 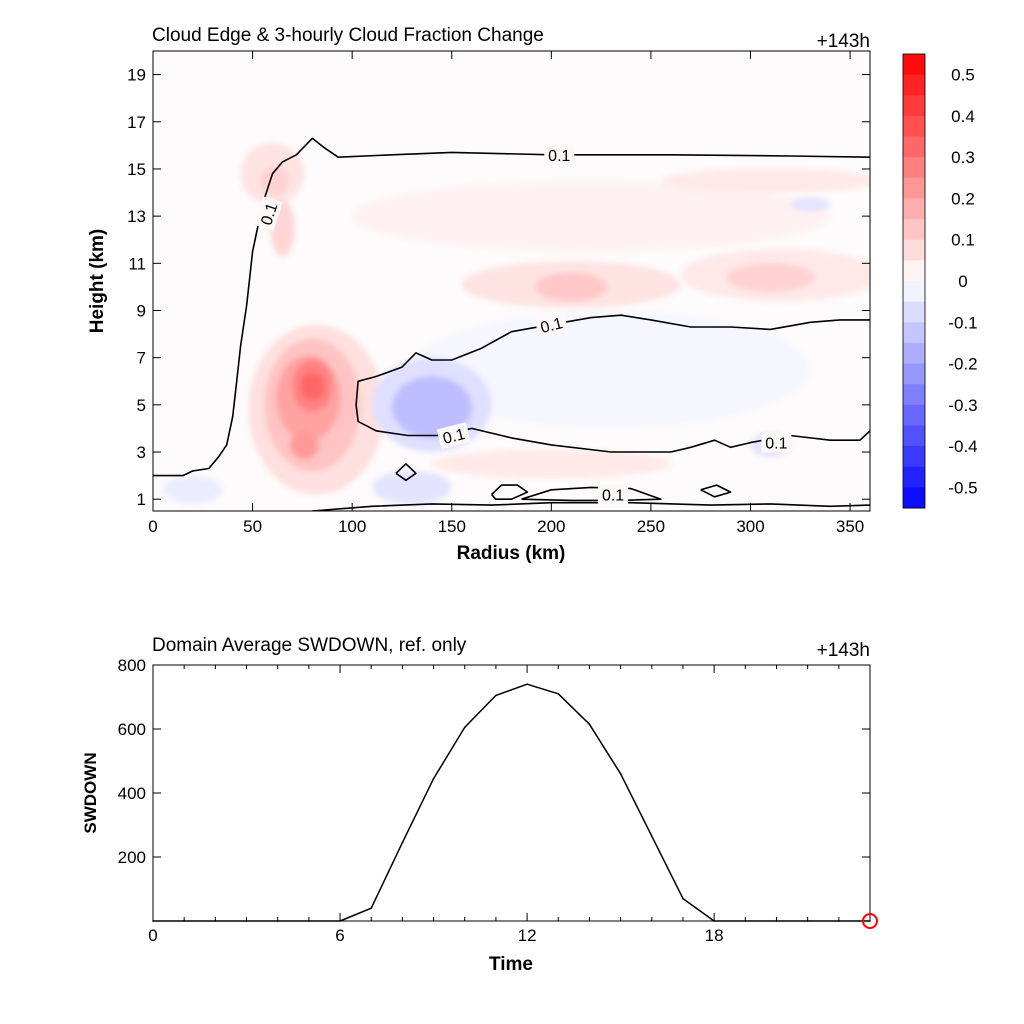 What do you see at coordinates (963, 75) in the screenshot?
I see `colorbar-label: 0.5` at bounding box center [963, 75].